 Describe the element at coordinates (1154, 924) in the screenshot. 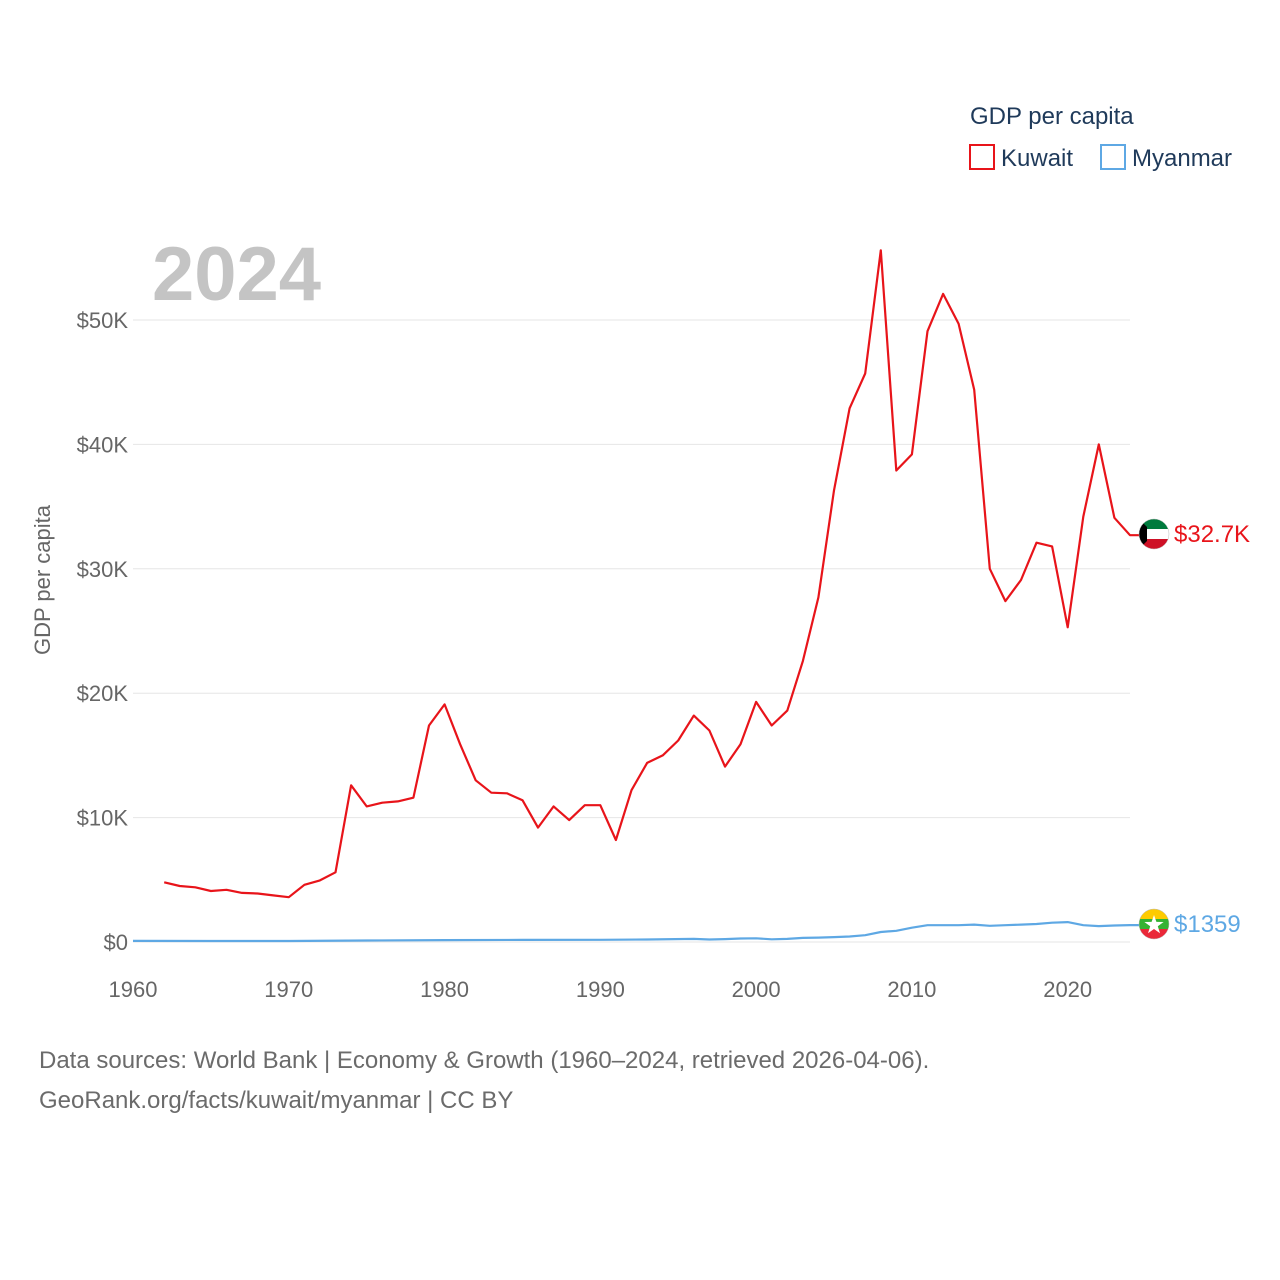

I see `myanmar-flag-icon` at that location.